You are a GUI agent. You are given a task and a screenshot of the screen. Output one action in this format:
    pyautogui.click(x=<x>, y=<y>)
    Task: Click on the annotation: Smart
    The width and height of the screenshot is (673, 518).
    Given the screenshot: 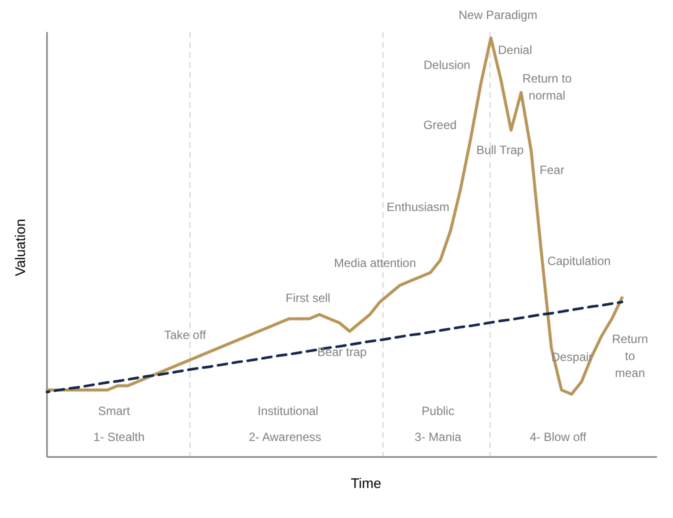 What is the action you would take?
    pyautogui.click(x=114, y=411)
    